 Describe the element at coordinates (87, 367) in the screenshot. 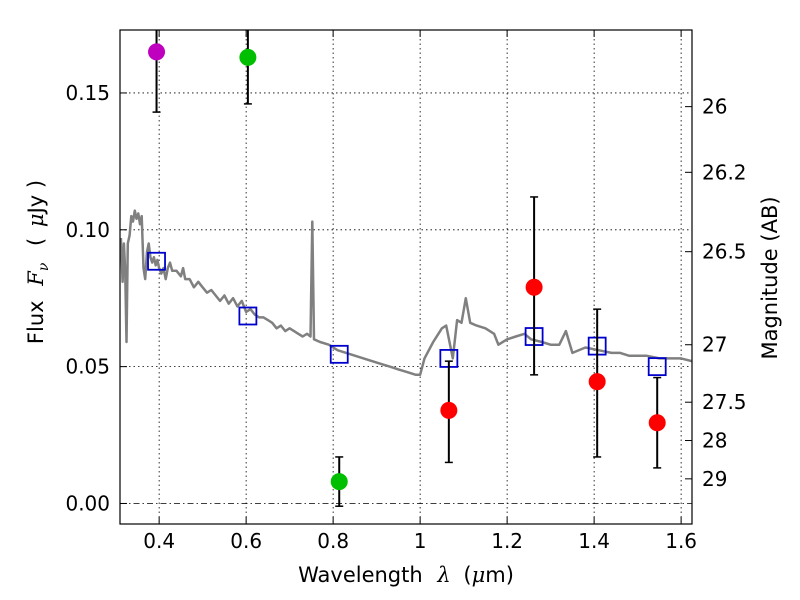

I see `y-tick-label: 0.05` at that location.